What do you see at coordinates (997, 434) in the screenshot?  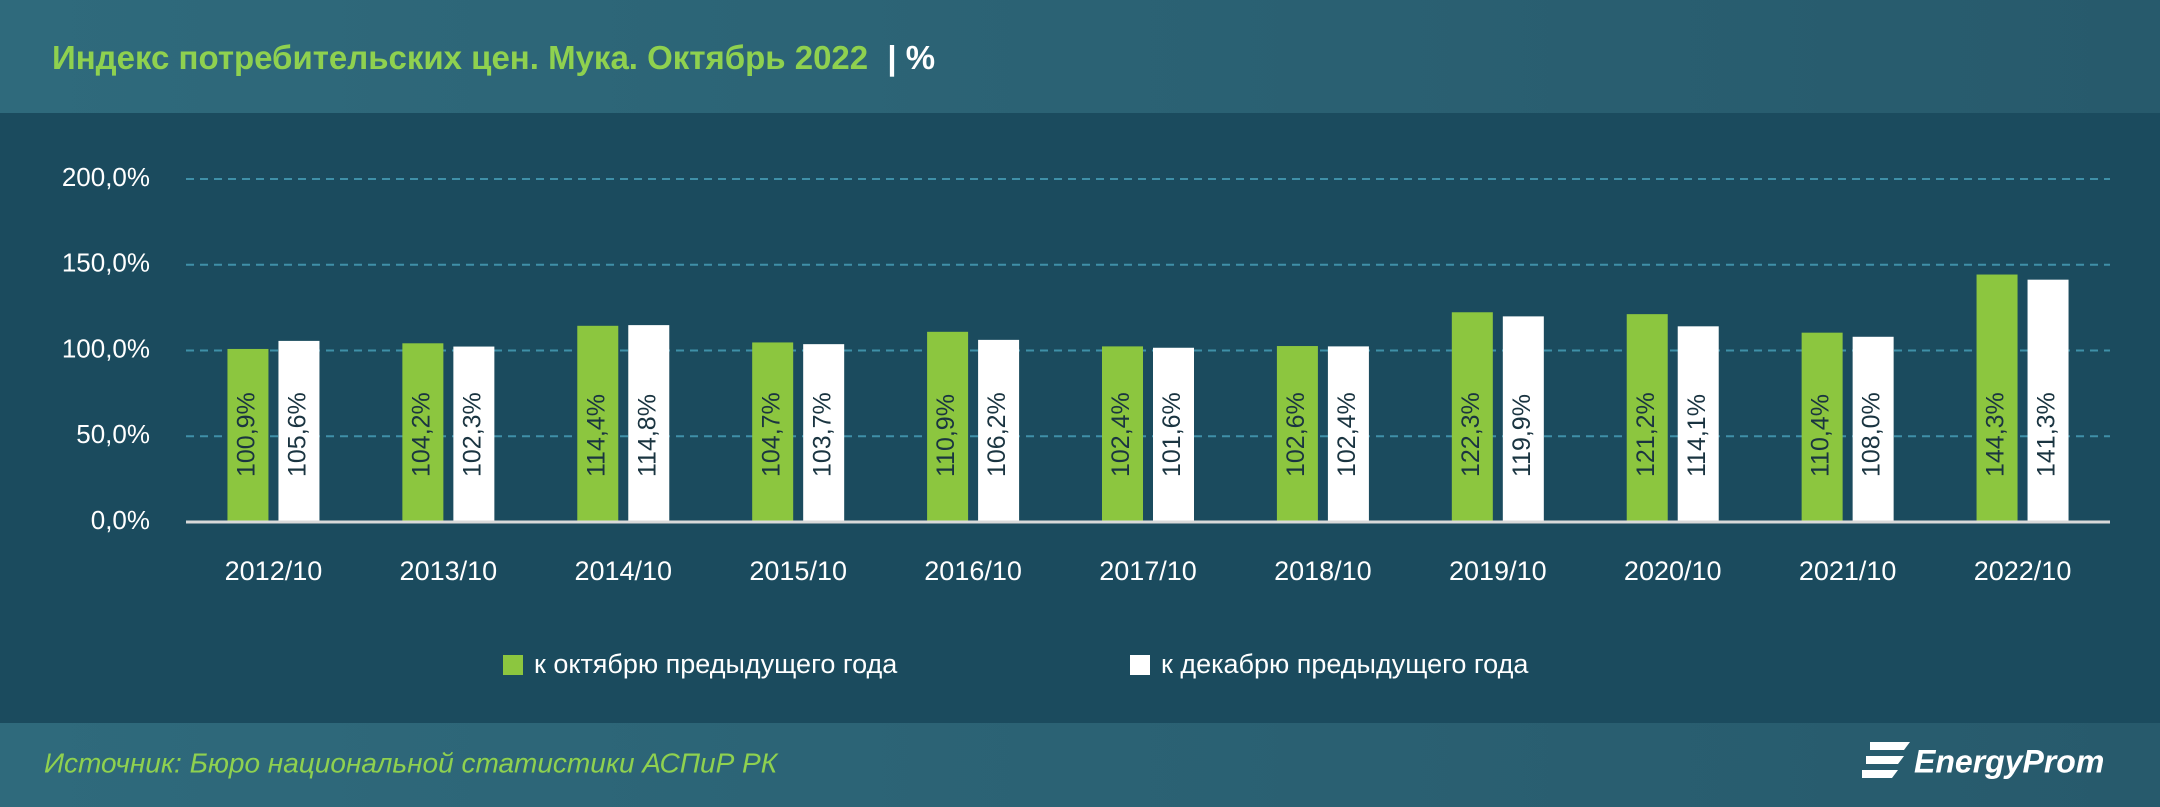 I see `value-label: 106,2%` at bounding box center [997, 434].